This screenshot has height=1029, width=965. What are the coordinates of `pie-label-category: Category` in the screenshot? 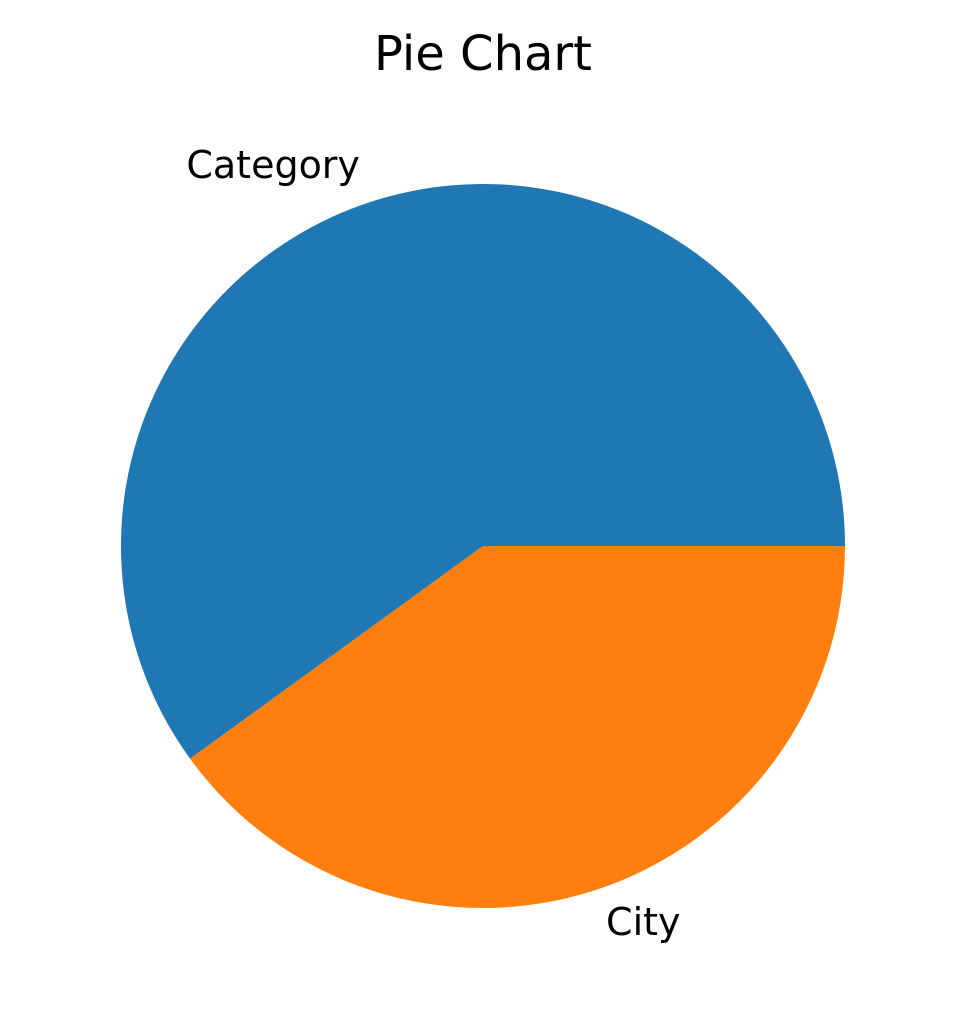 It's located at (273, 165).